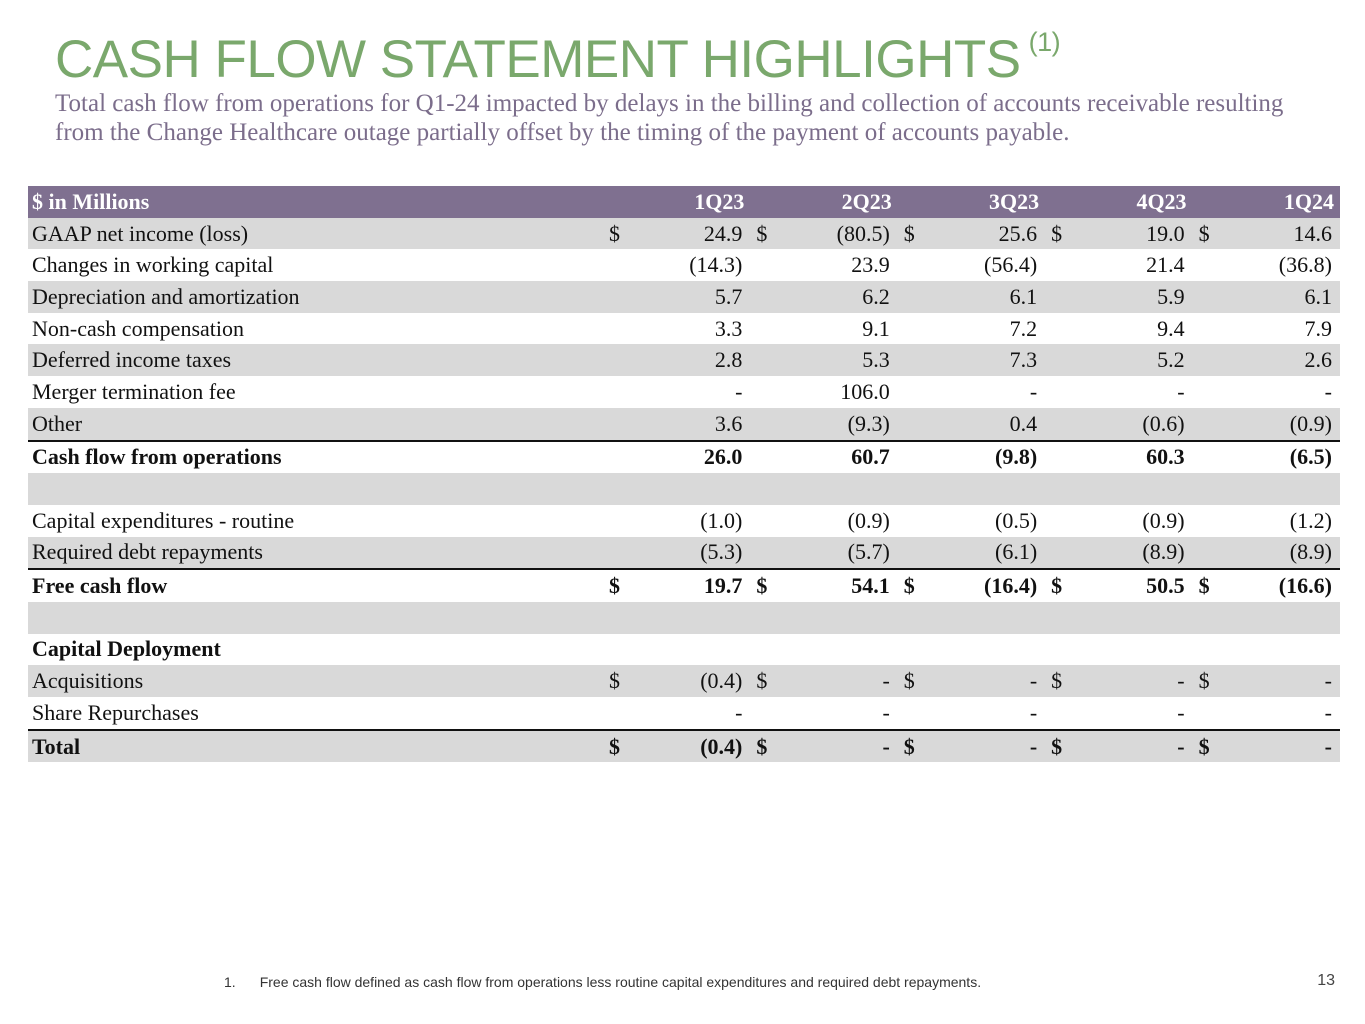  What do you see at coordinates (153, 265) in the screenshot?
I see `row-label: Changes in working capital` at bounding box center [153, 265].